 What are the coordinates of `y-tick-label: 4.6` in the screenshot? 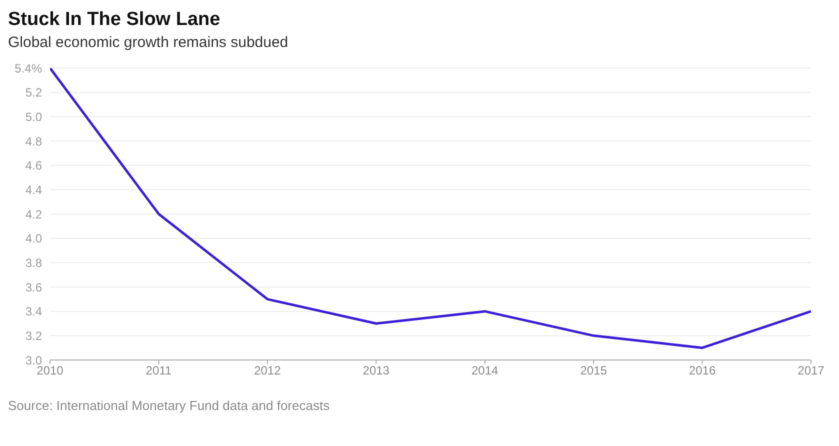 It's located at (33, 165).